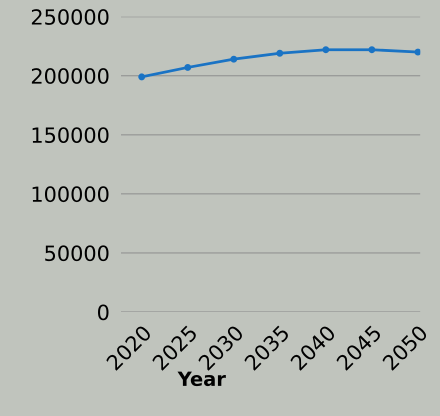 This screenshot has width=440, height=416. What do you see at coordinates (70, 135) in the screenshot?
I see `y-tick-label: 150000` at bounding box center [70, 135].